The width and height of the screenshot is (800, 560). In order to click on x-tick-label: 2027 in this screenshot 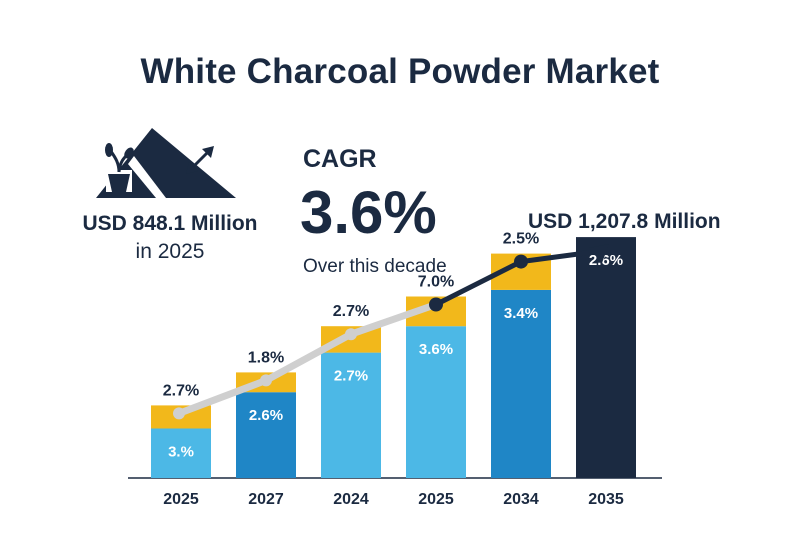, I will do `click(266, 499)`.